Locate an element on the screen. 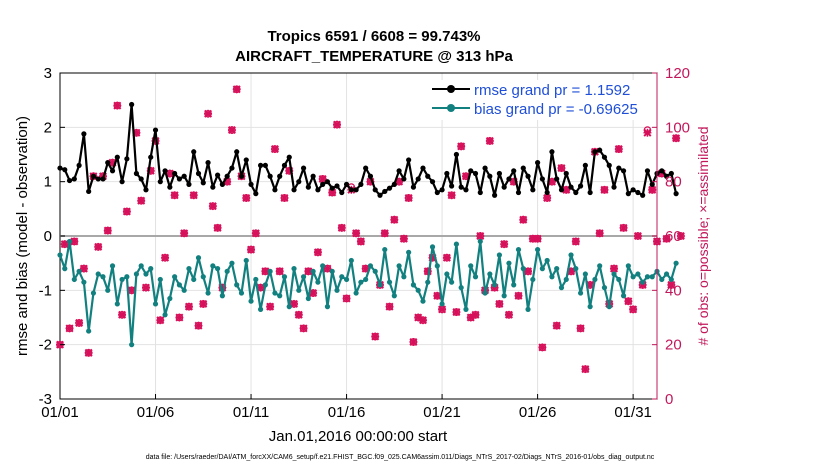 This screenshot has height=470, width=830. x-axis-label: Jan.01,2016 00:00:00 start is located at coordinates (358, 436).